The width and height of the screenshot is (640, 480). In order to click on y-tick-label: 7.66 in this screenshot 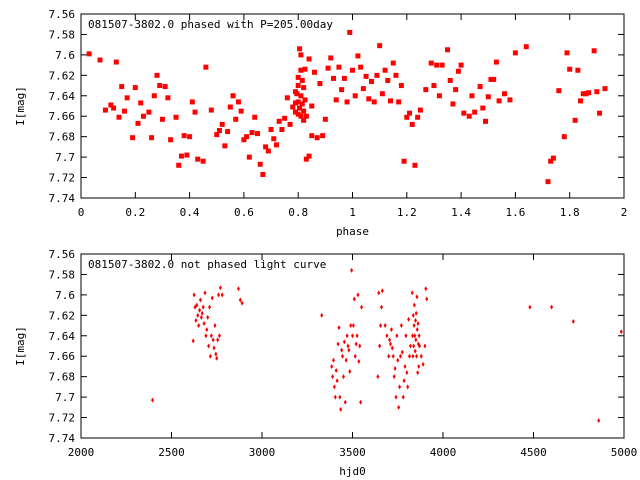, I will do `click(62, 356)`.